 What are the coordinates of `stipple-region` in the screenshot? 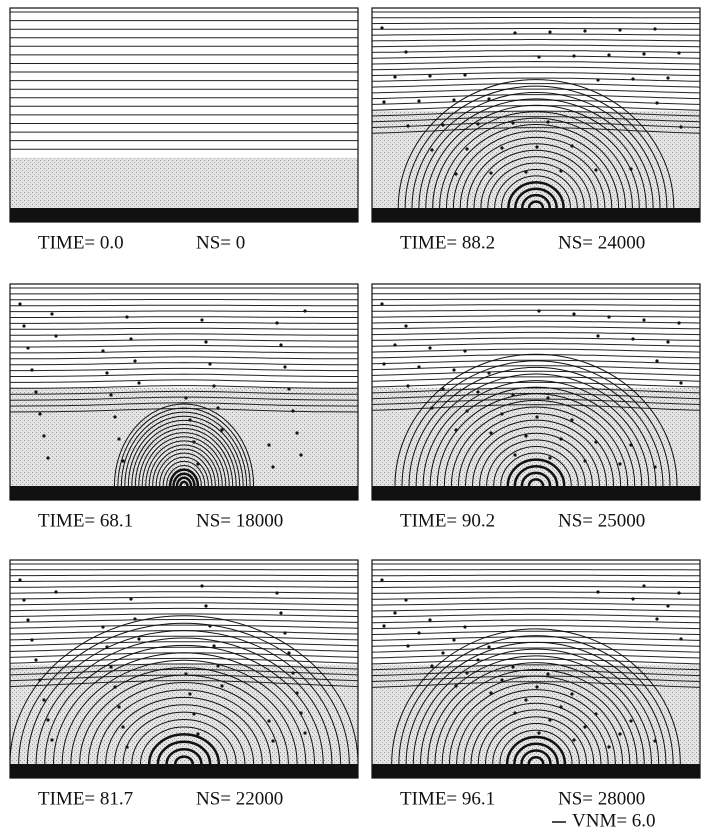 It's located at (184, 721).